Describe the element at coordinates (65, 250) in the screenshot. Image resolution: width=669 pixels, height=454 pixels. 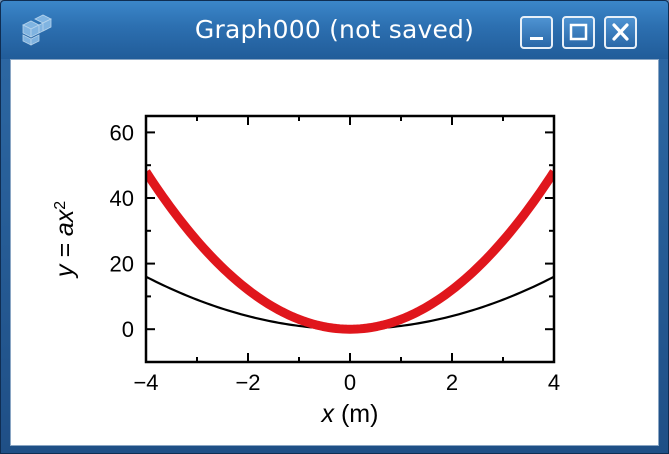
I see `y-axis-title-left: y = a` at that location.